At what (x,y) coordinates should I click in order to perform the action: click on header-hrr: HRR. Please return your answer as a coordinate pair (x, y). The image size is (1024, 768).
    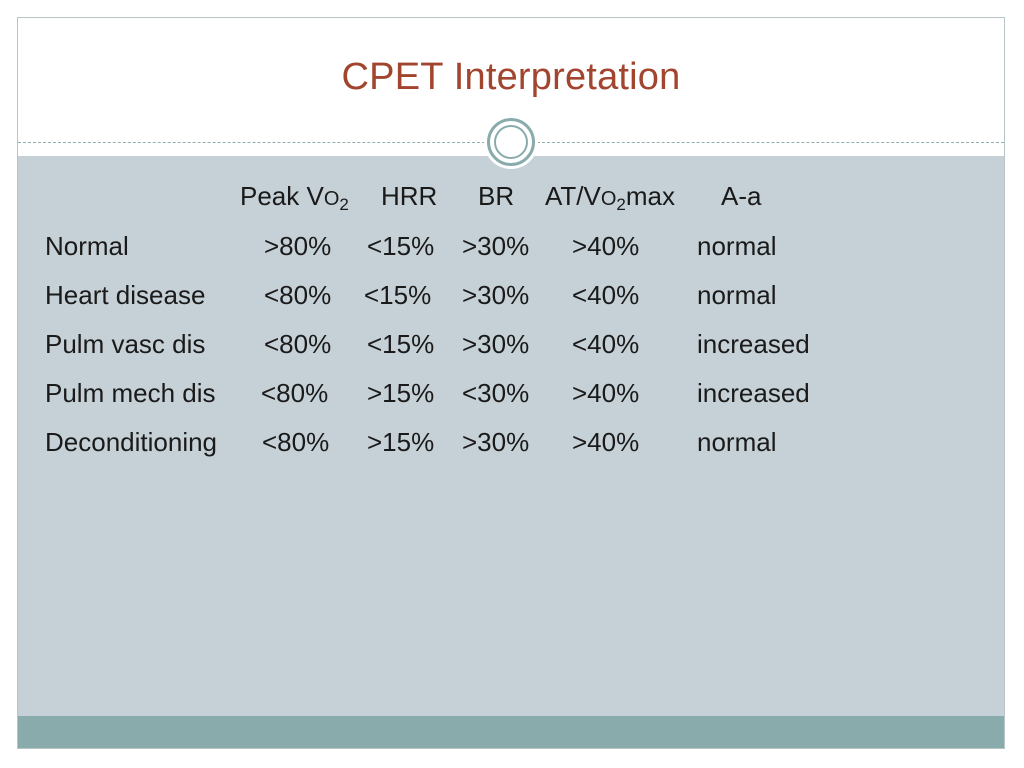
    Looking at the image, I should click on (409, 196).